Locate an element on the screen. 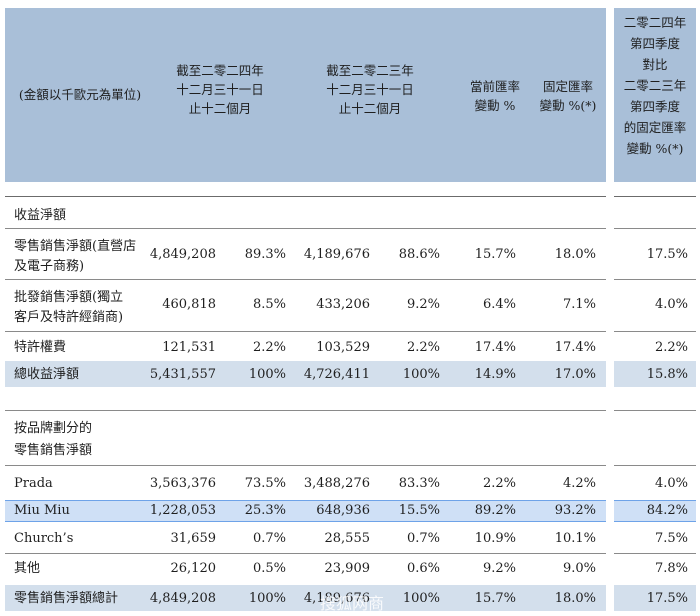 The height and width of the screenshot is (616, 700). value-2023: 3,488,276 is located at coordinates (336, 483).